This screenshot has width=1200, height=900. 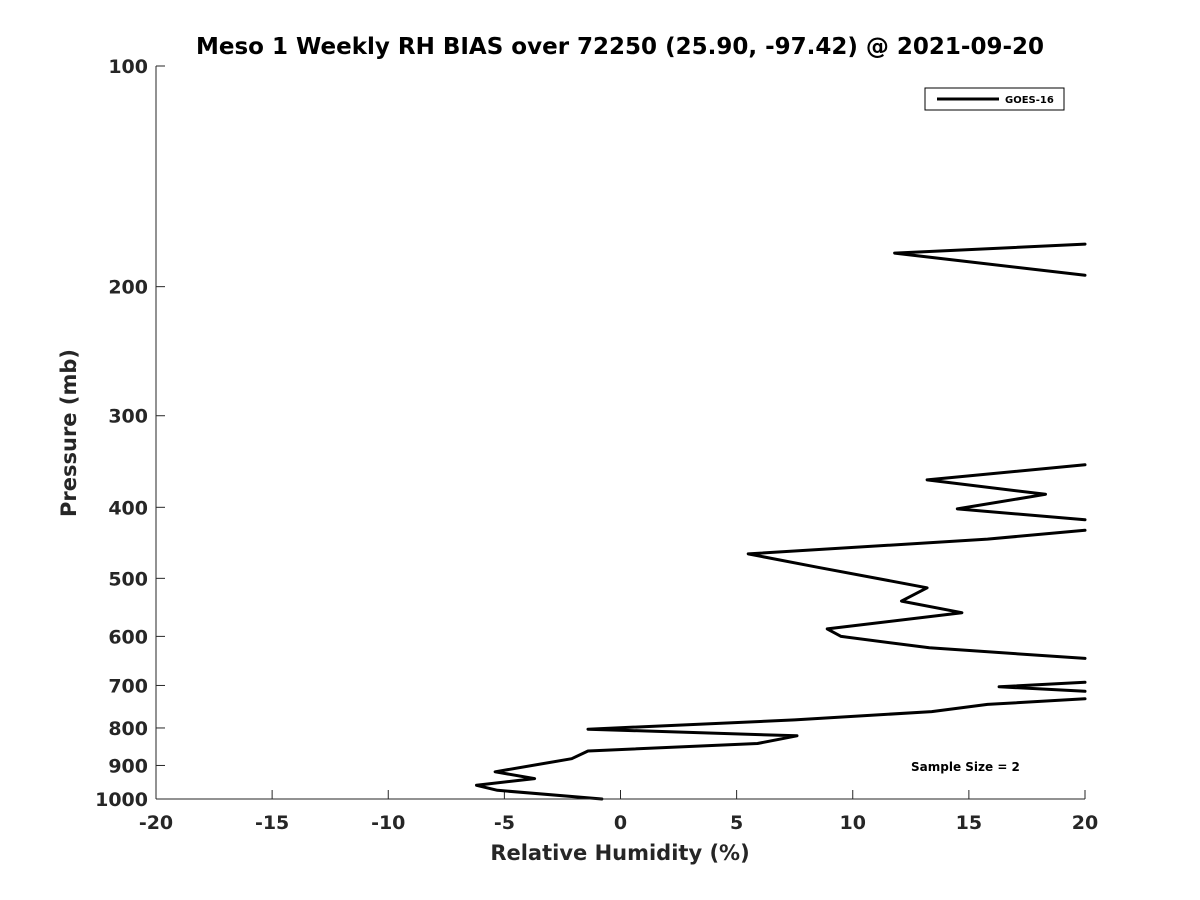 I want to click on y-tick-label: 200, so click(x=128, y=288).